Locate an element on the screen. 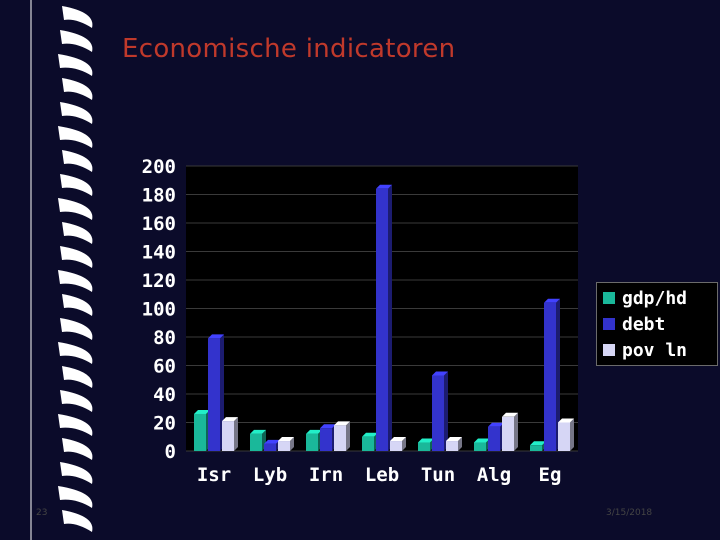 The height and width of the screenshot is (540, 720). bar-debt-eg is located at coordinates (552, 374).